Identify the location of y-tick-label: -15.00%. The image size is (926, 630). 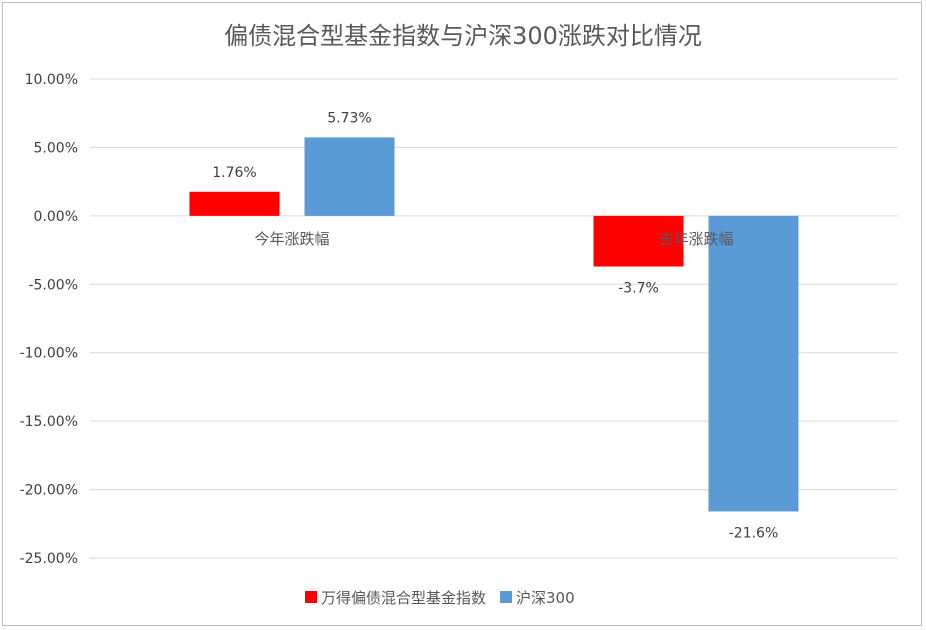
(49, 422).